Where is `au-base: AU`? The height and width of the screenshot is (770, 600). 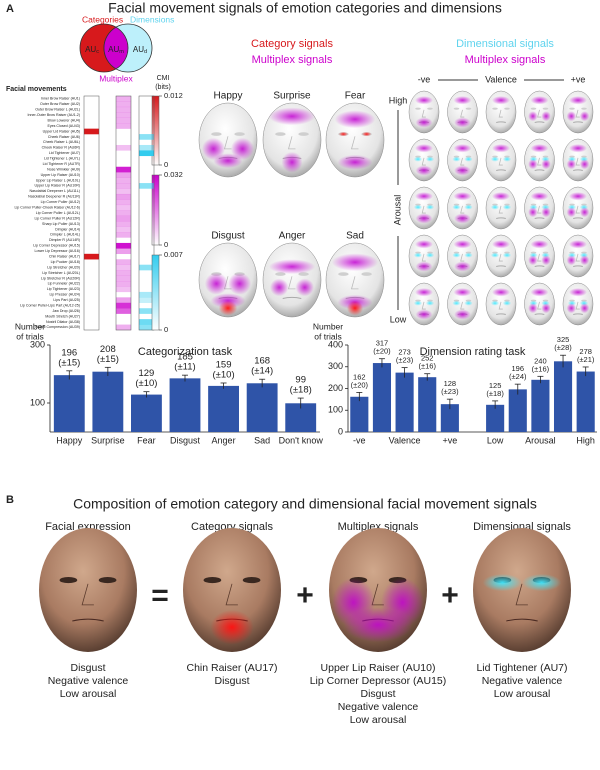
au-base: AU is located at coordinates (113, 49).